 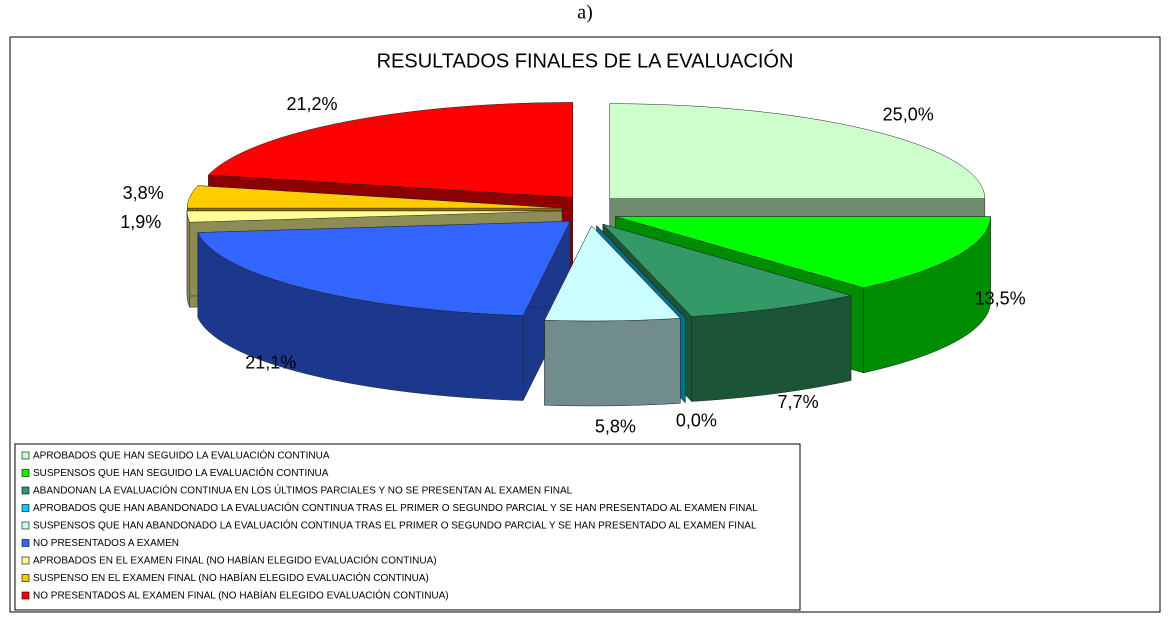 I want to click on data-label: 3,8%, so click(x=143, y=193).